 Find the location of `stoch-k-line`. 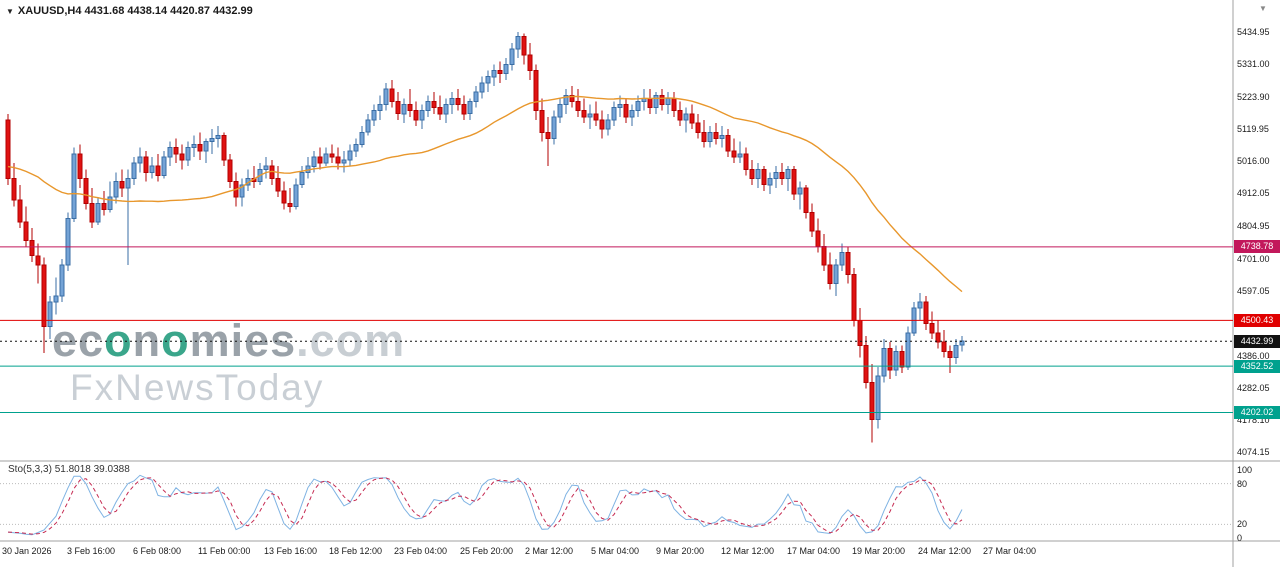

stoch-k-line is located at coordinates (485, 505).